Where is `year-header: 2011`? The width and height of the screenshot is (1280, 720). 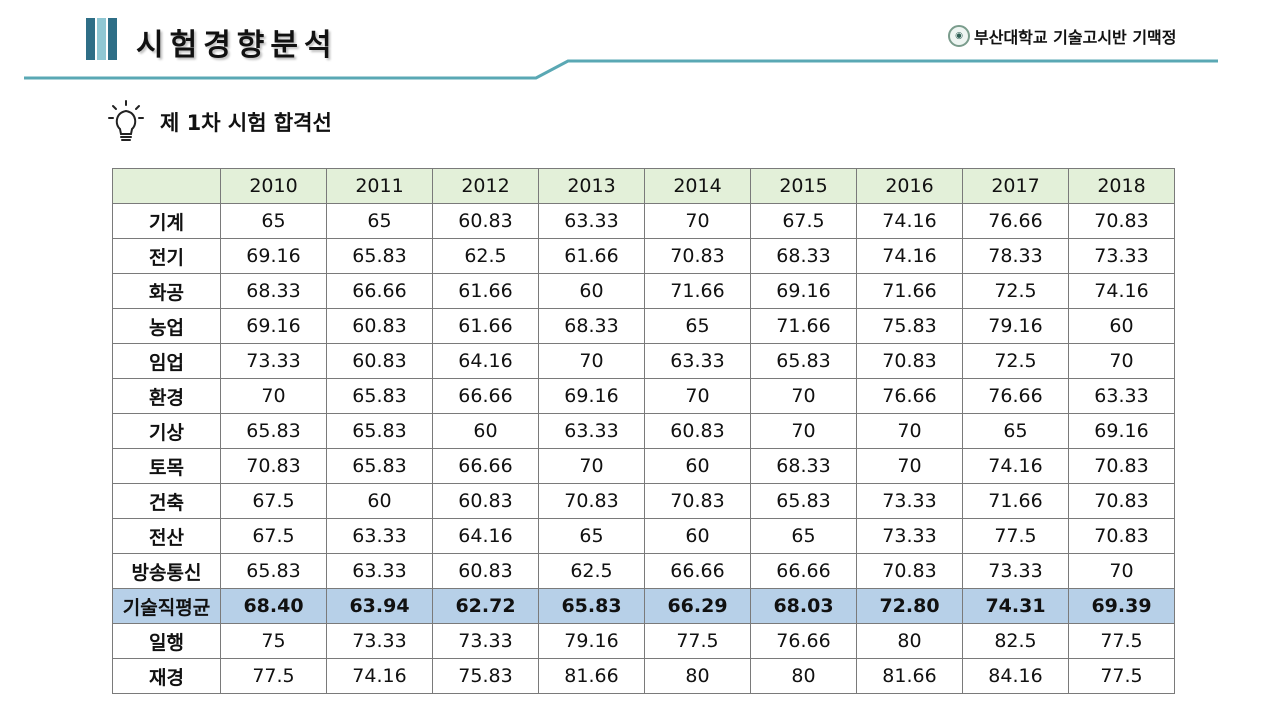
year-header: 2011 is located at coordinates (379, 186).